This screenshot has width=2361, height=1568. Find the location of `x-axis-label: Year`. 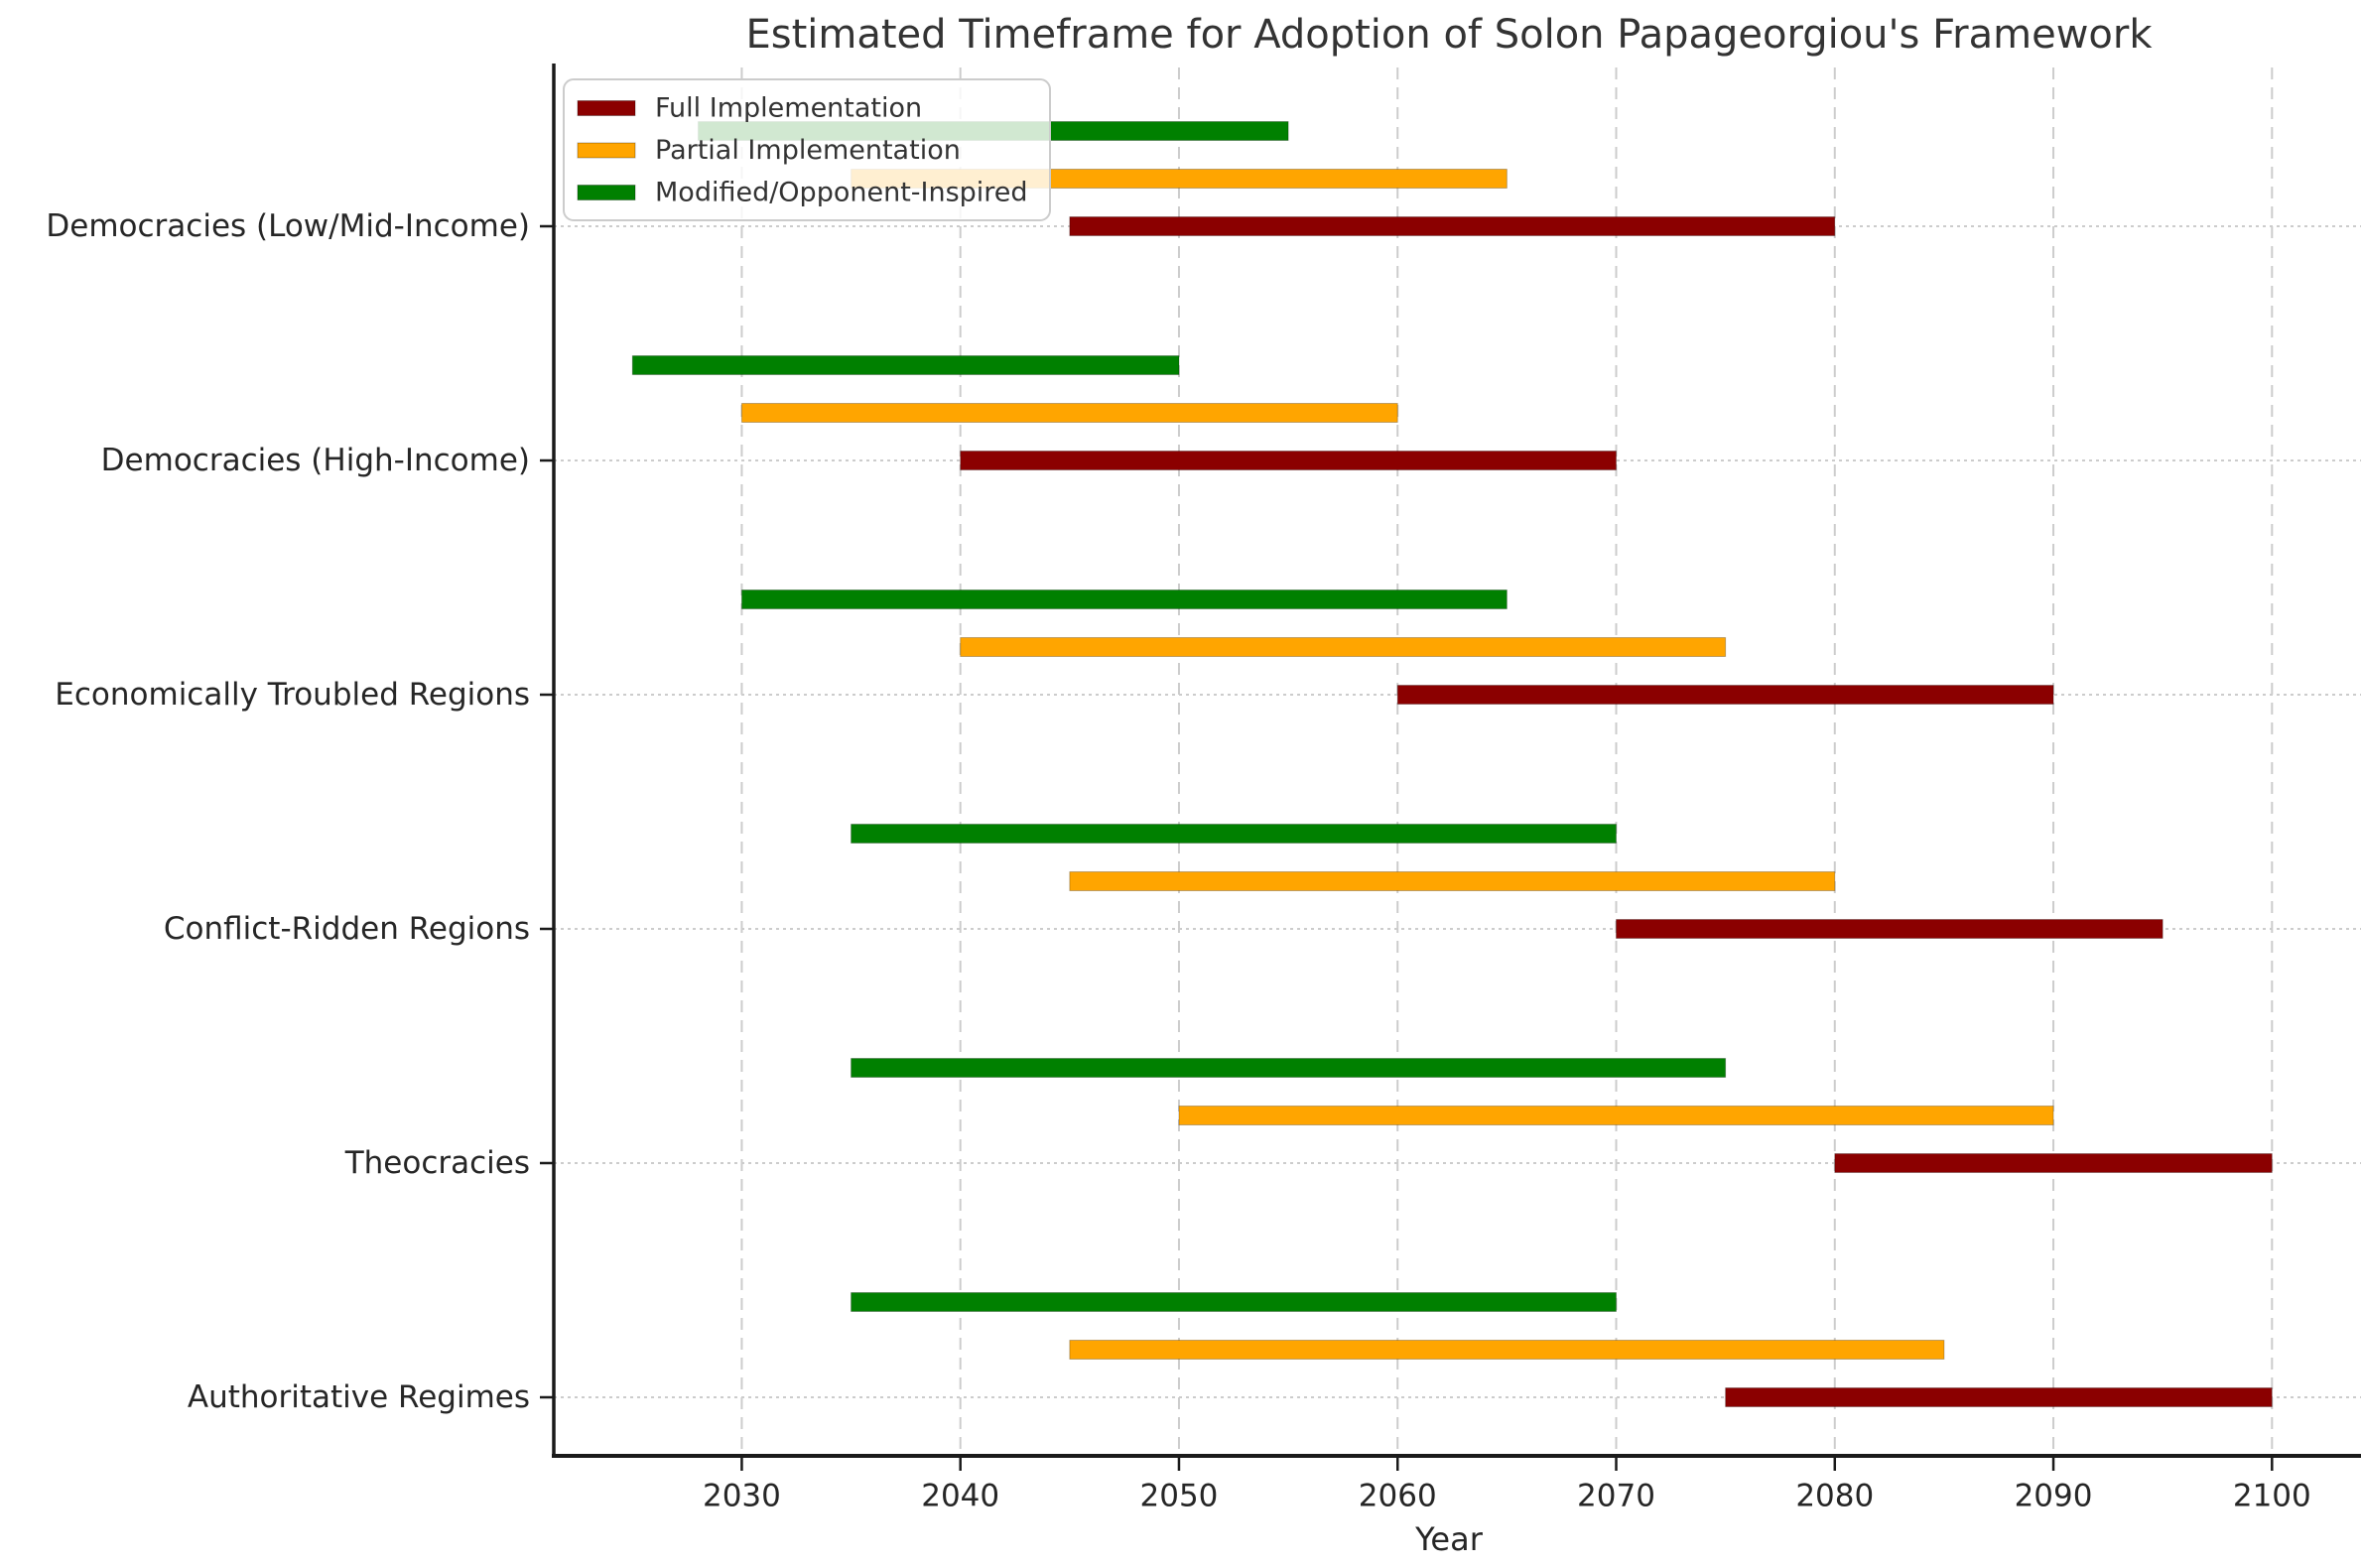

x-axis-label: Year is located at coordinates (1449, 1539).